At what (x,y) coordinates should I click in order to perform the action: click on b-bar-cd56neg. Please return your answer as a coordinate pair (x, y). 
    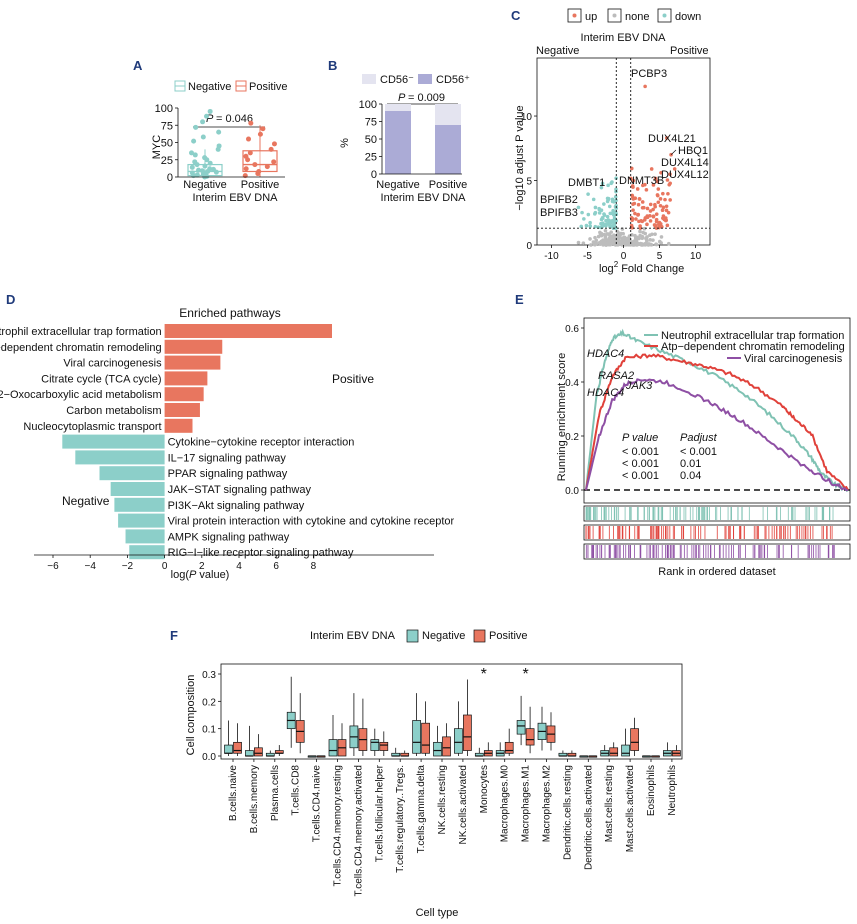
    Looking at the image, I should click on (398, 107).